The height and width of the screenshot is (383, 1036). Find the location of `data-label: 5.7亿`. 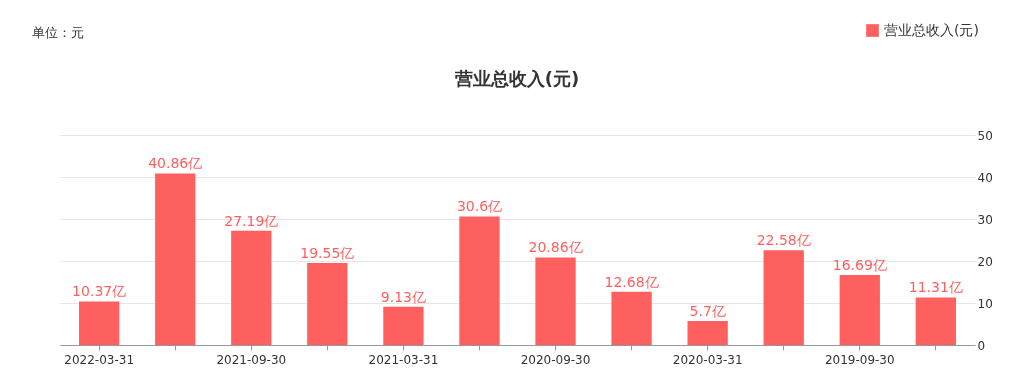

data-label: 5.7亿 is located at coordinates (707, 311).